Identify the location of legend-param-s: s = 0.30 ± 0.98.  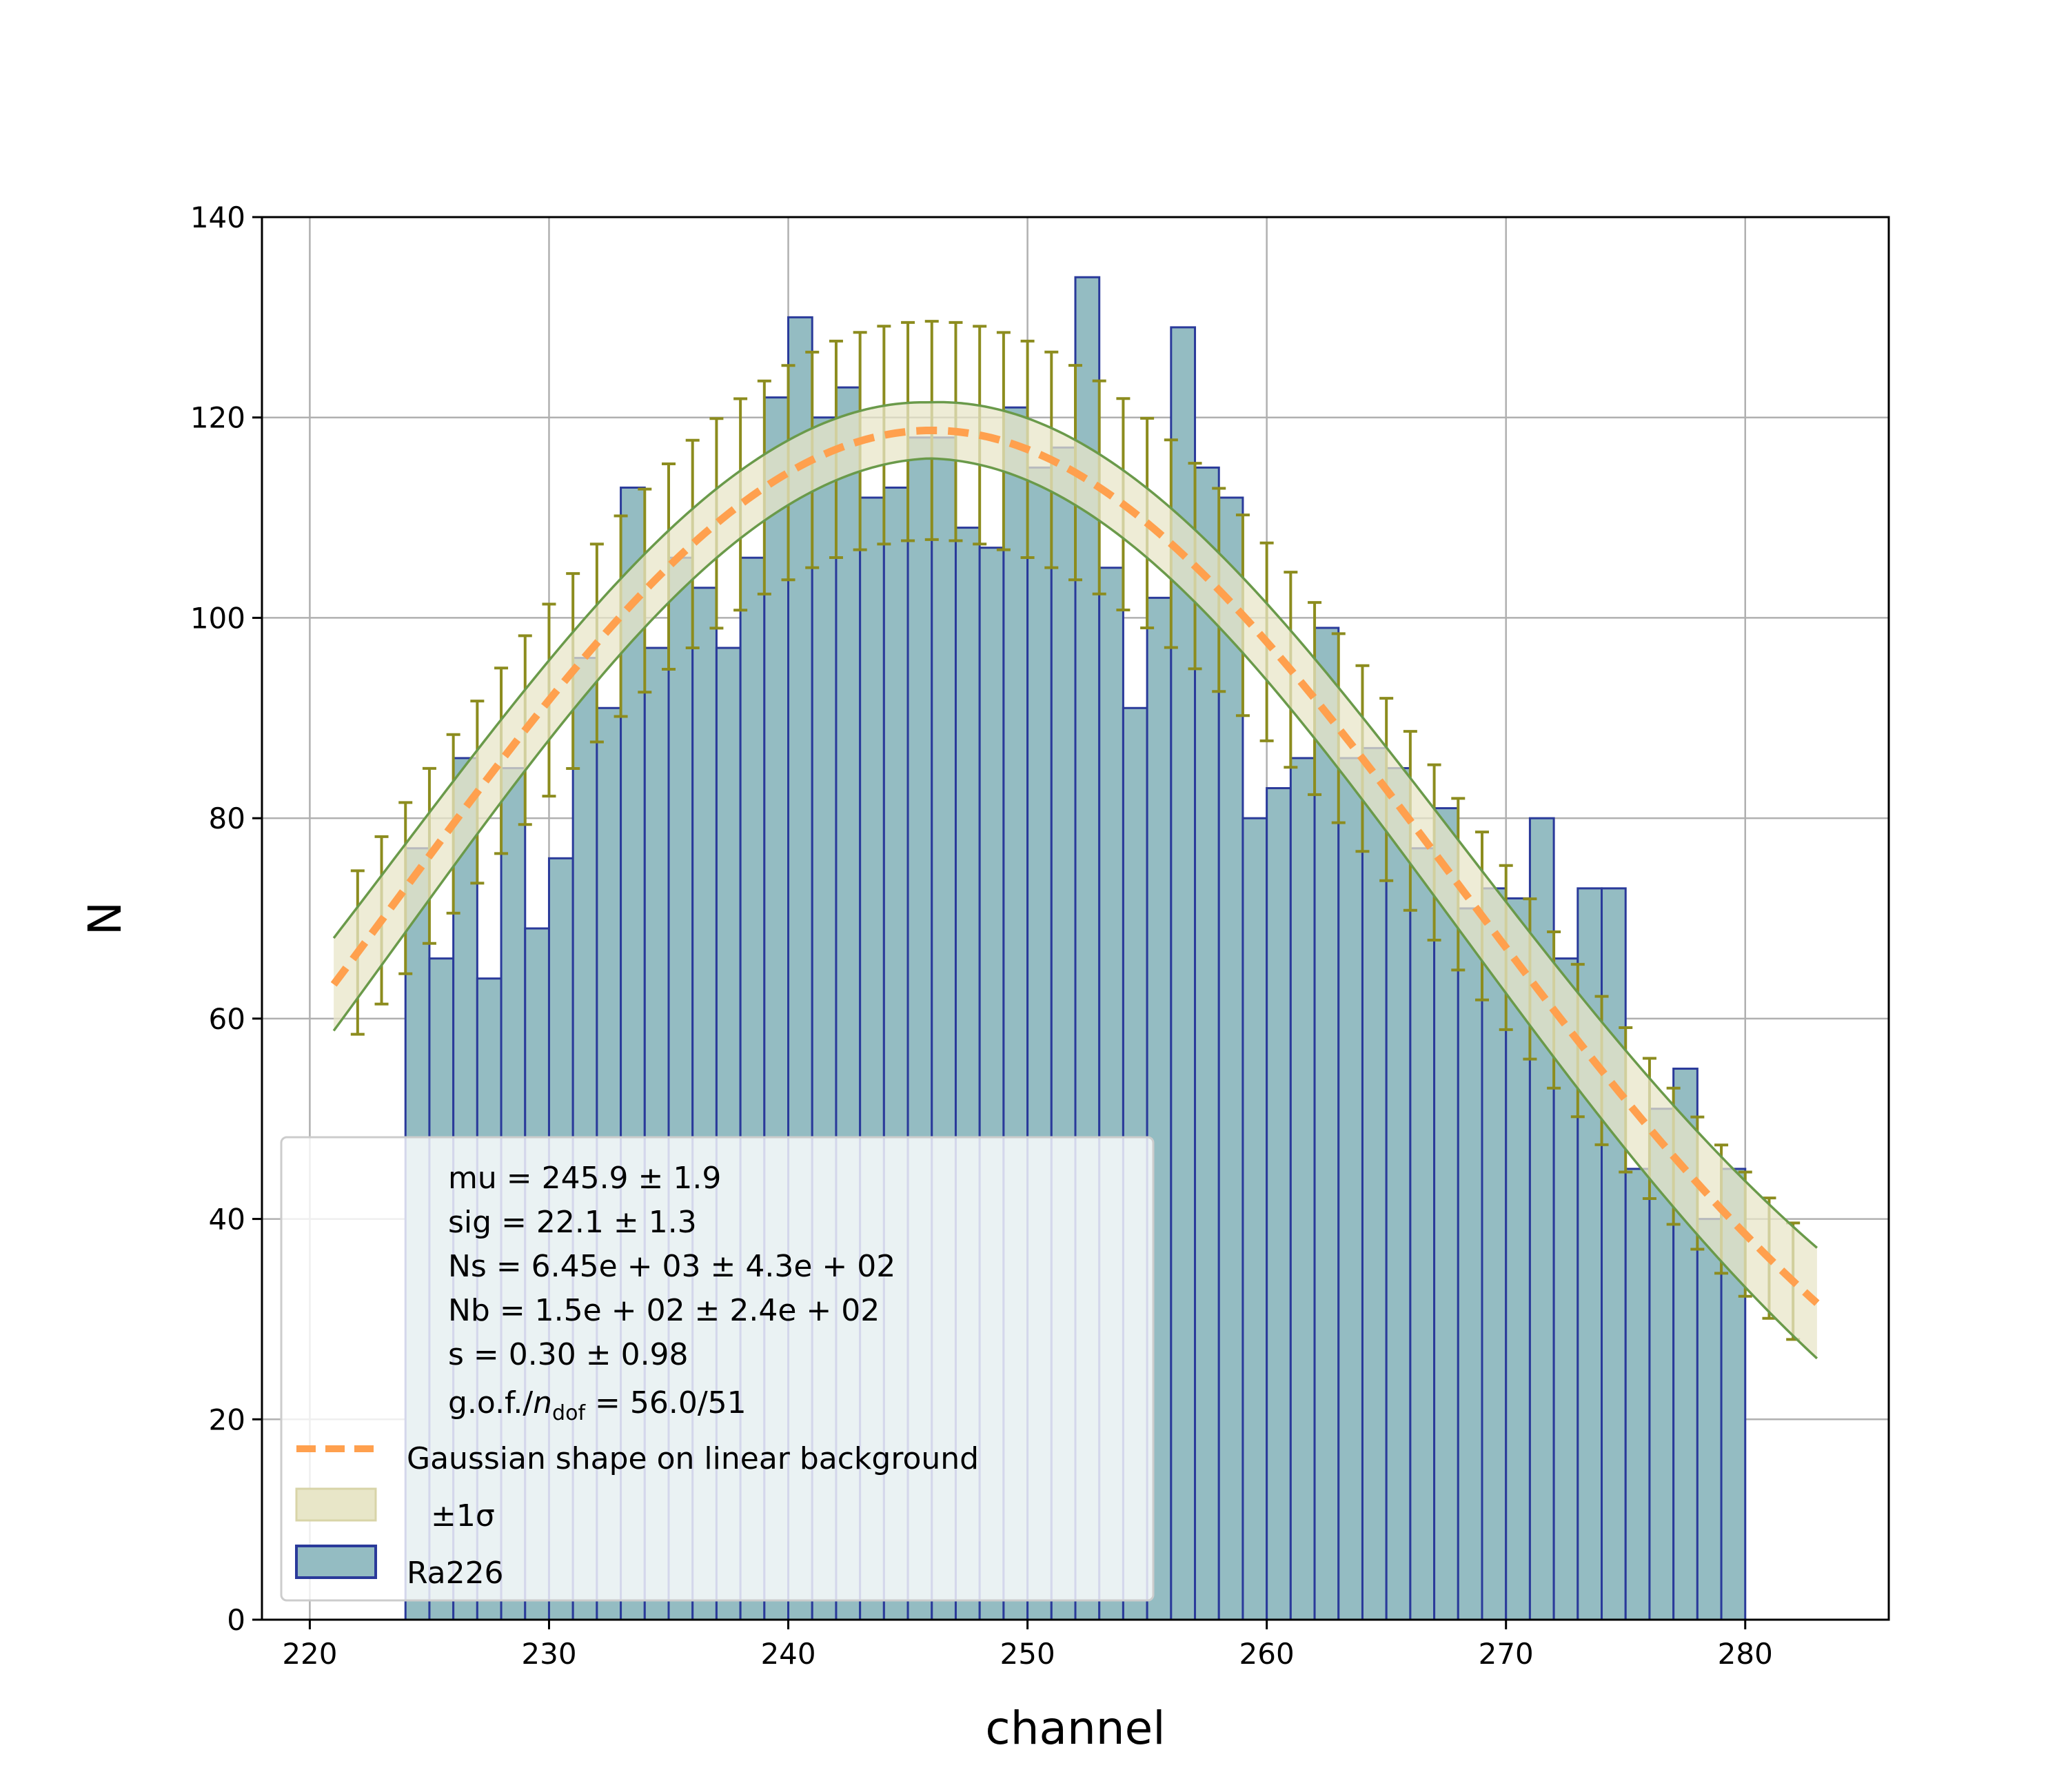
(568, 1354).